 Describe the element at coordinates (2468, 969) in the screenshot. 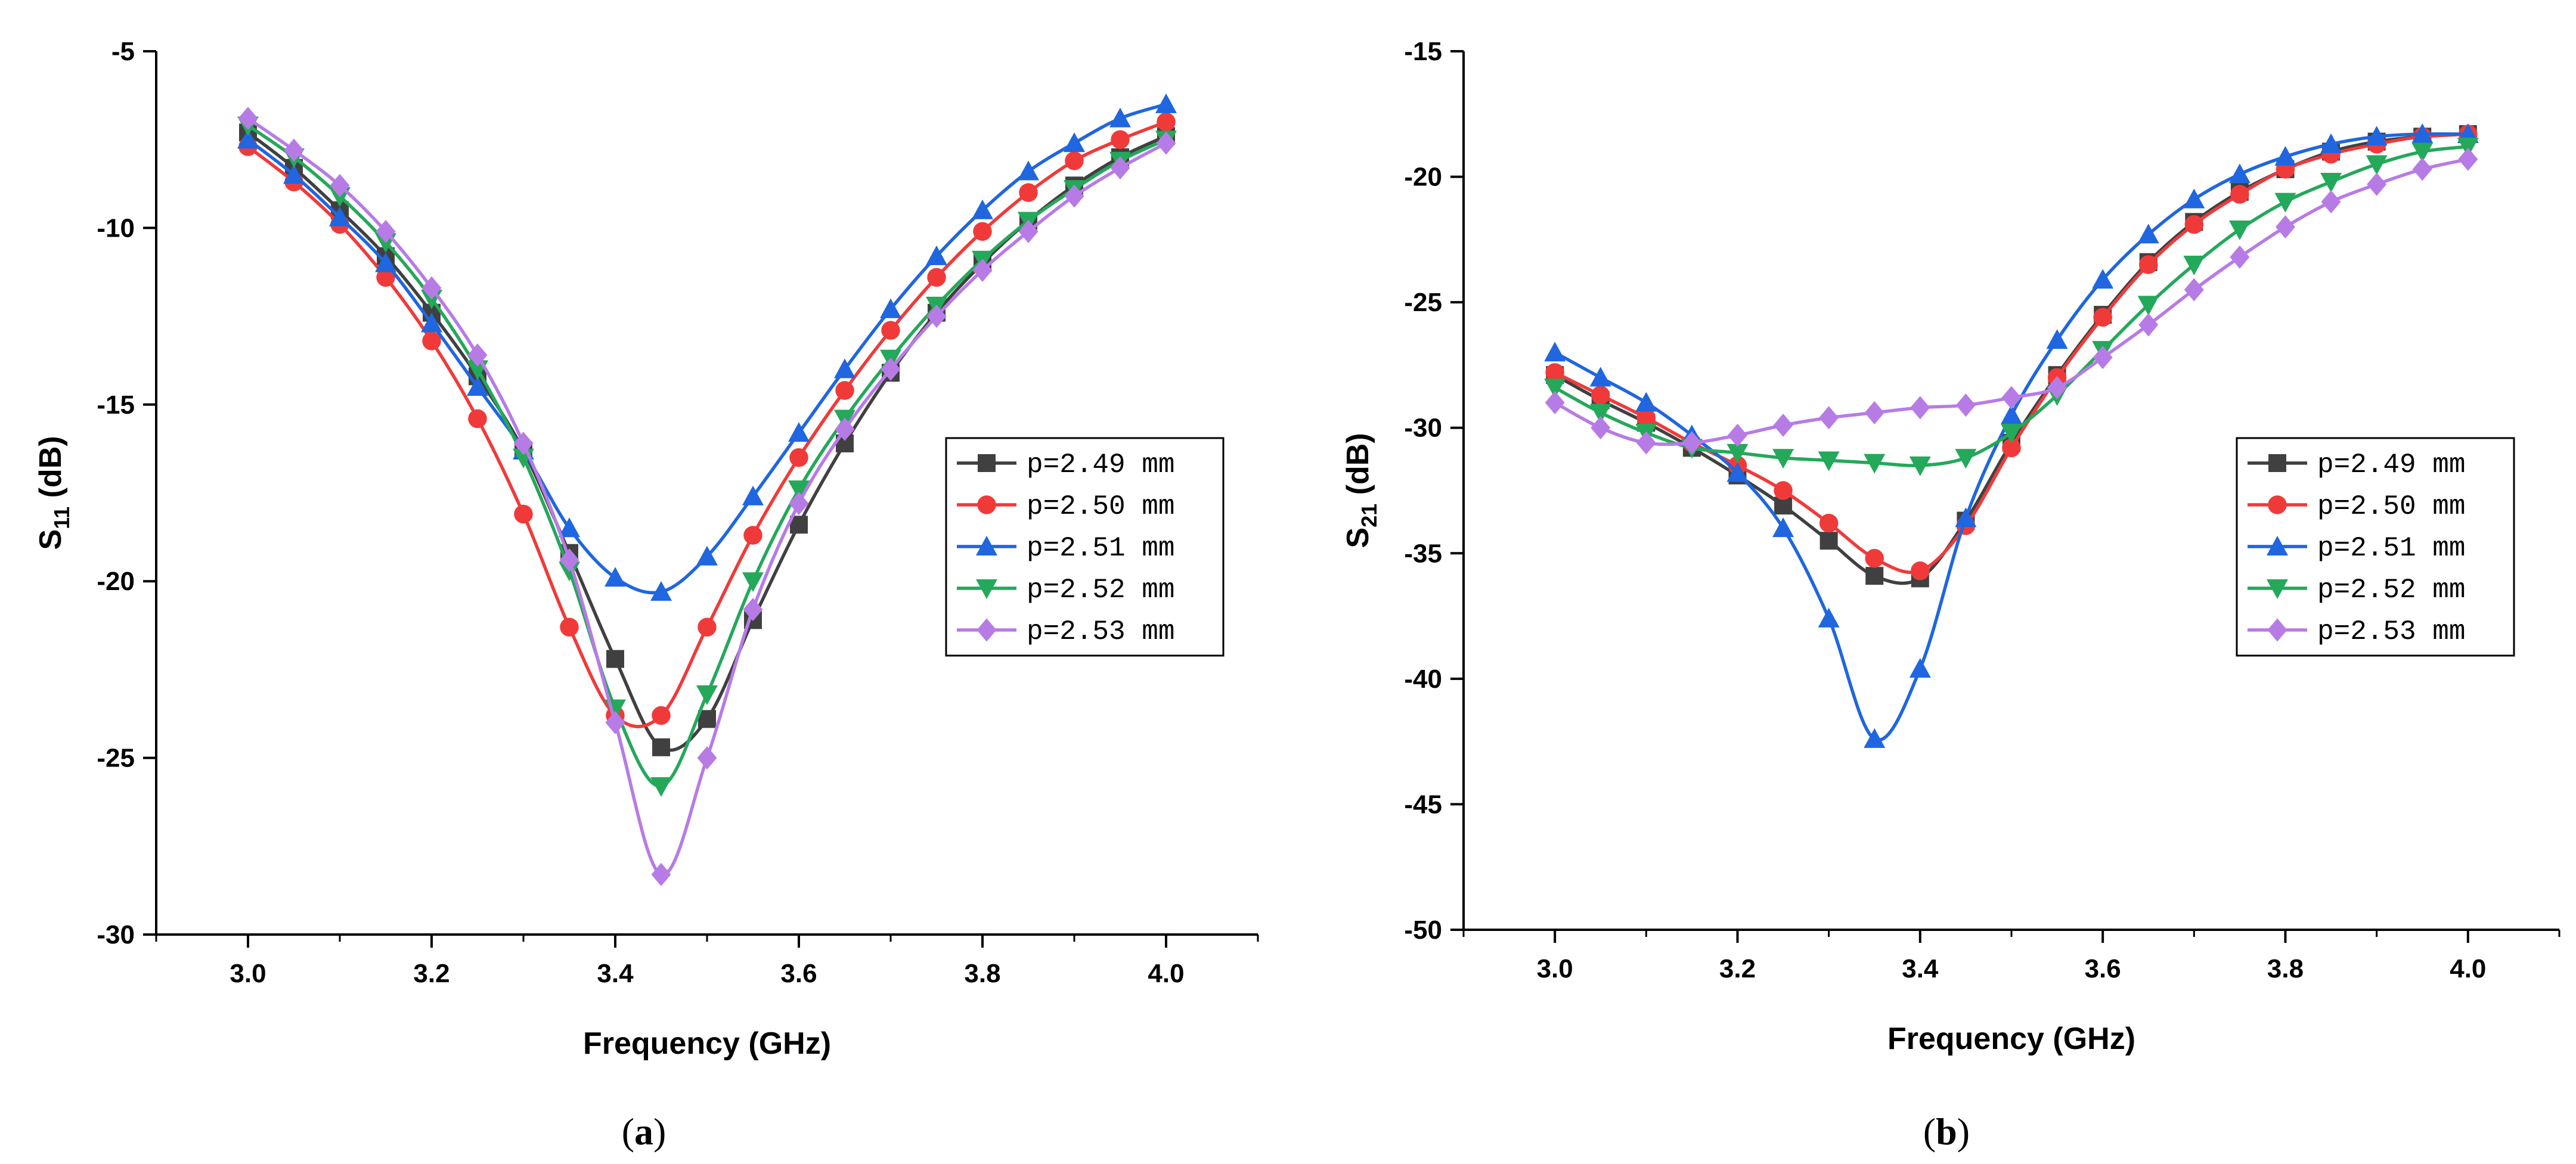

I see `x-tick-label: 4.0` at that location.